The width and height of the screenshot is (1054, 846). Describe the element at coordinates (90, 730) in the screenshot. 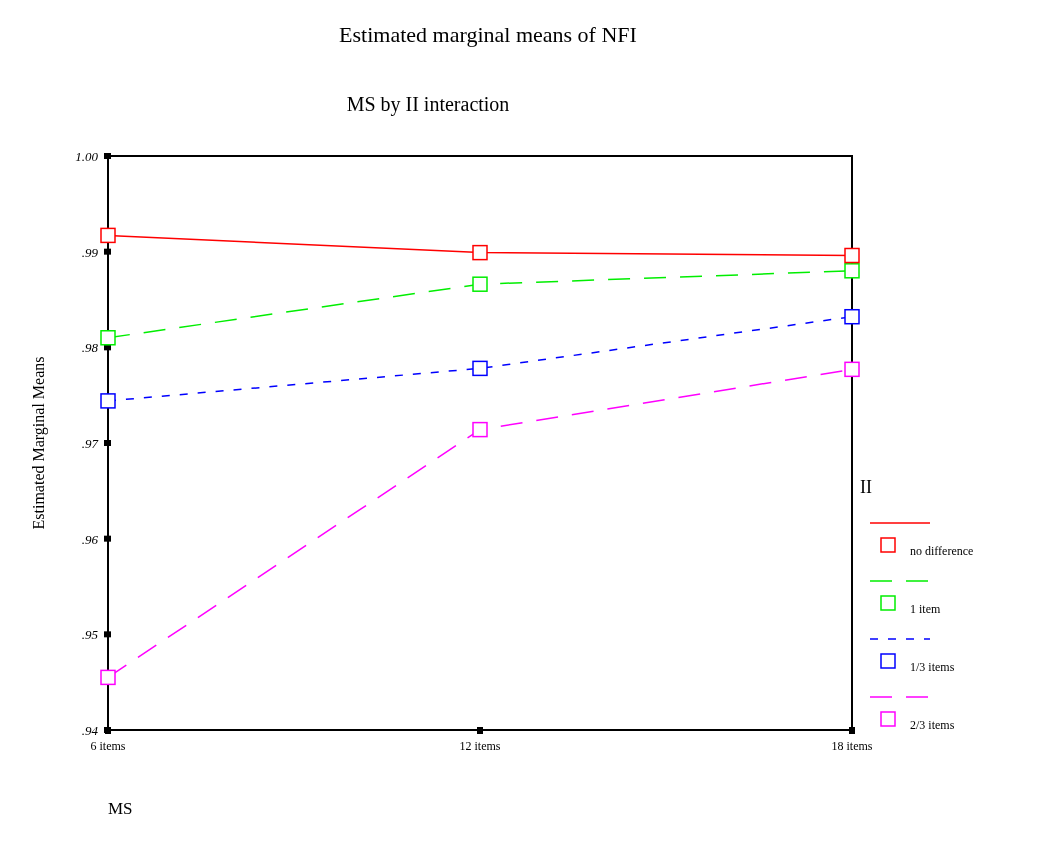

I see `y-tick-label: .94` at that location.